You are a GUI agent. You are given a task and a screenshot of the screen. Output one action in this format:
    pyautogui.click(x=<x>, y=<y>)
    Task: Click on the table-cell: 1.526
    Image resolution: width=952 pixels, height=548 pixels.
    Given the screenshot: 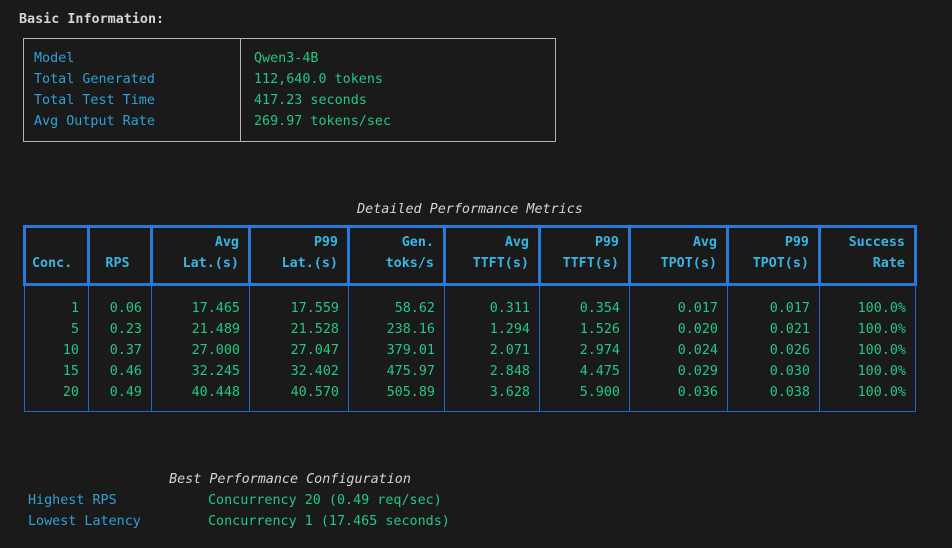 What is the action you would take?
    pyautogui.click(x=584, y=329)
    